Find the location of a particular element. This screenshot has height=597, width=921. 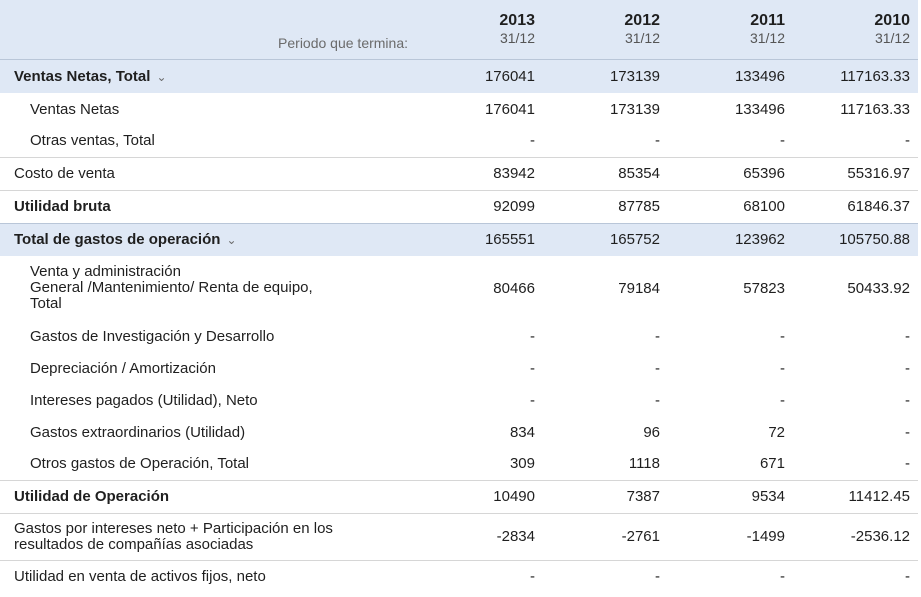

row-label: Otros gastos de Operación, Total is located at coordinates (140, 464).